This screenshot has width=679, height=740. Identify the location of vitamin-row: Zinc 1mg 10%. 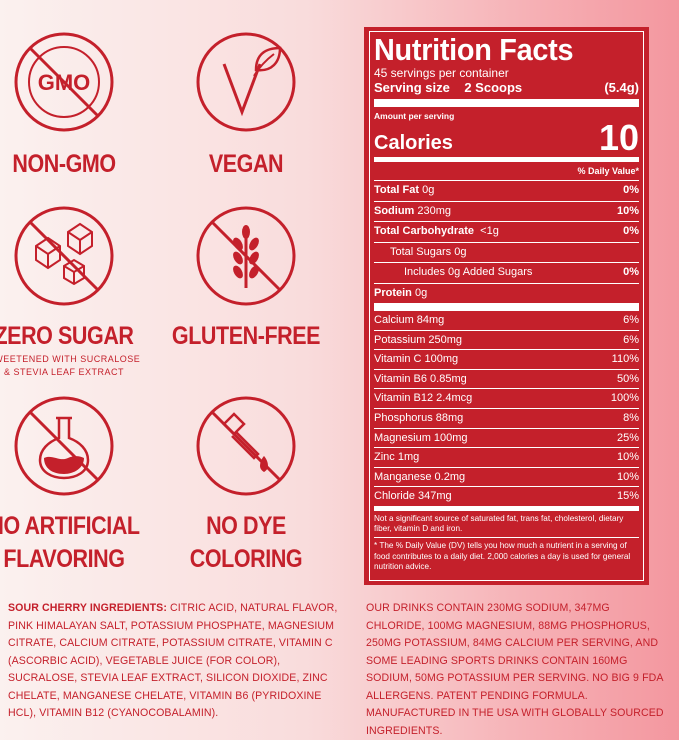
(506, 458).